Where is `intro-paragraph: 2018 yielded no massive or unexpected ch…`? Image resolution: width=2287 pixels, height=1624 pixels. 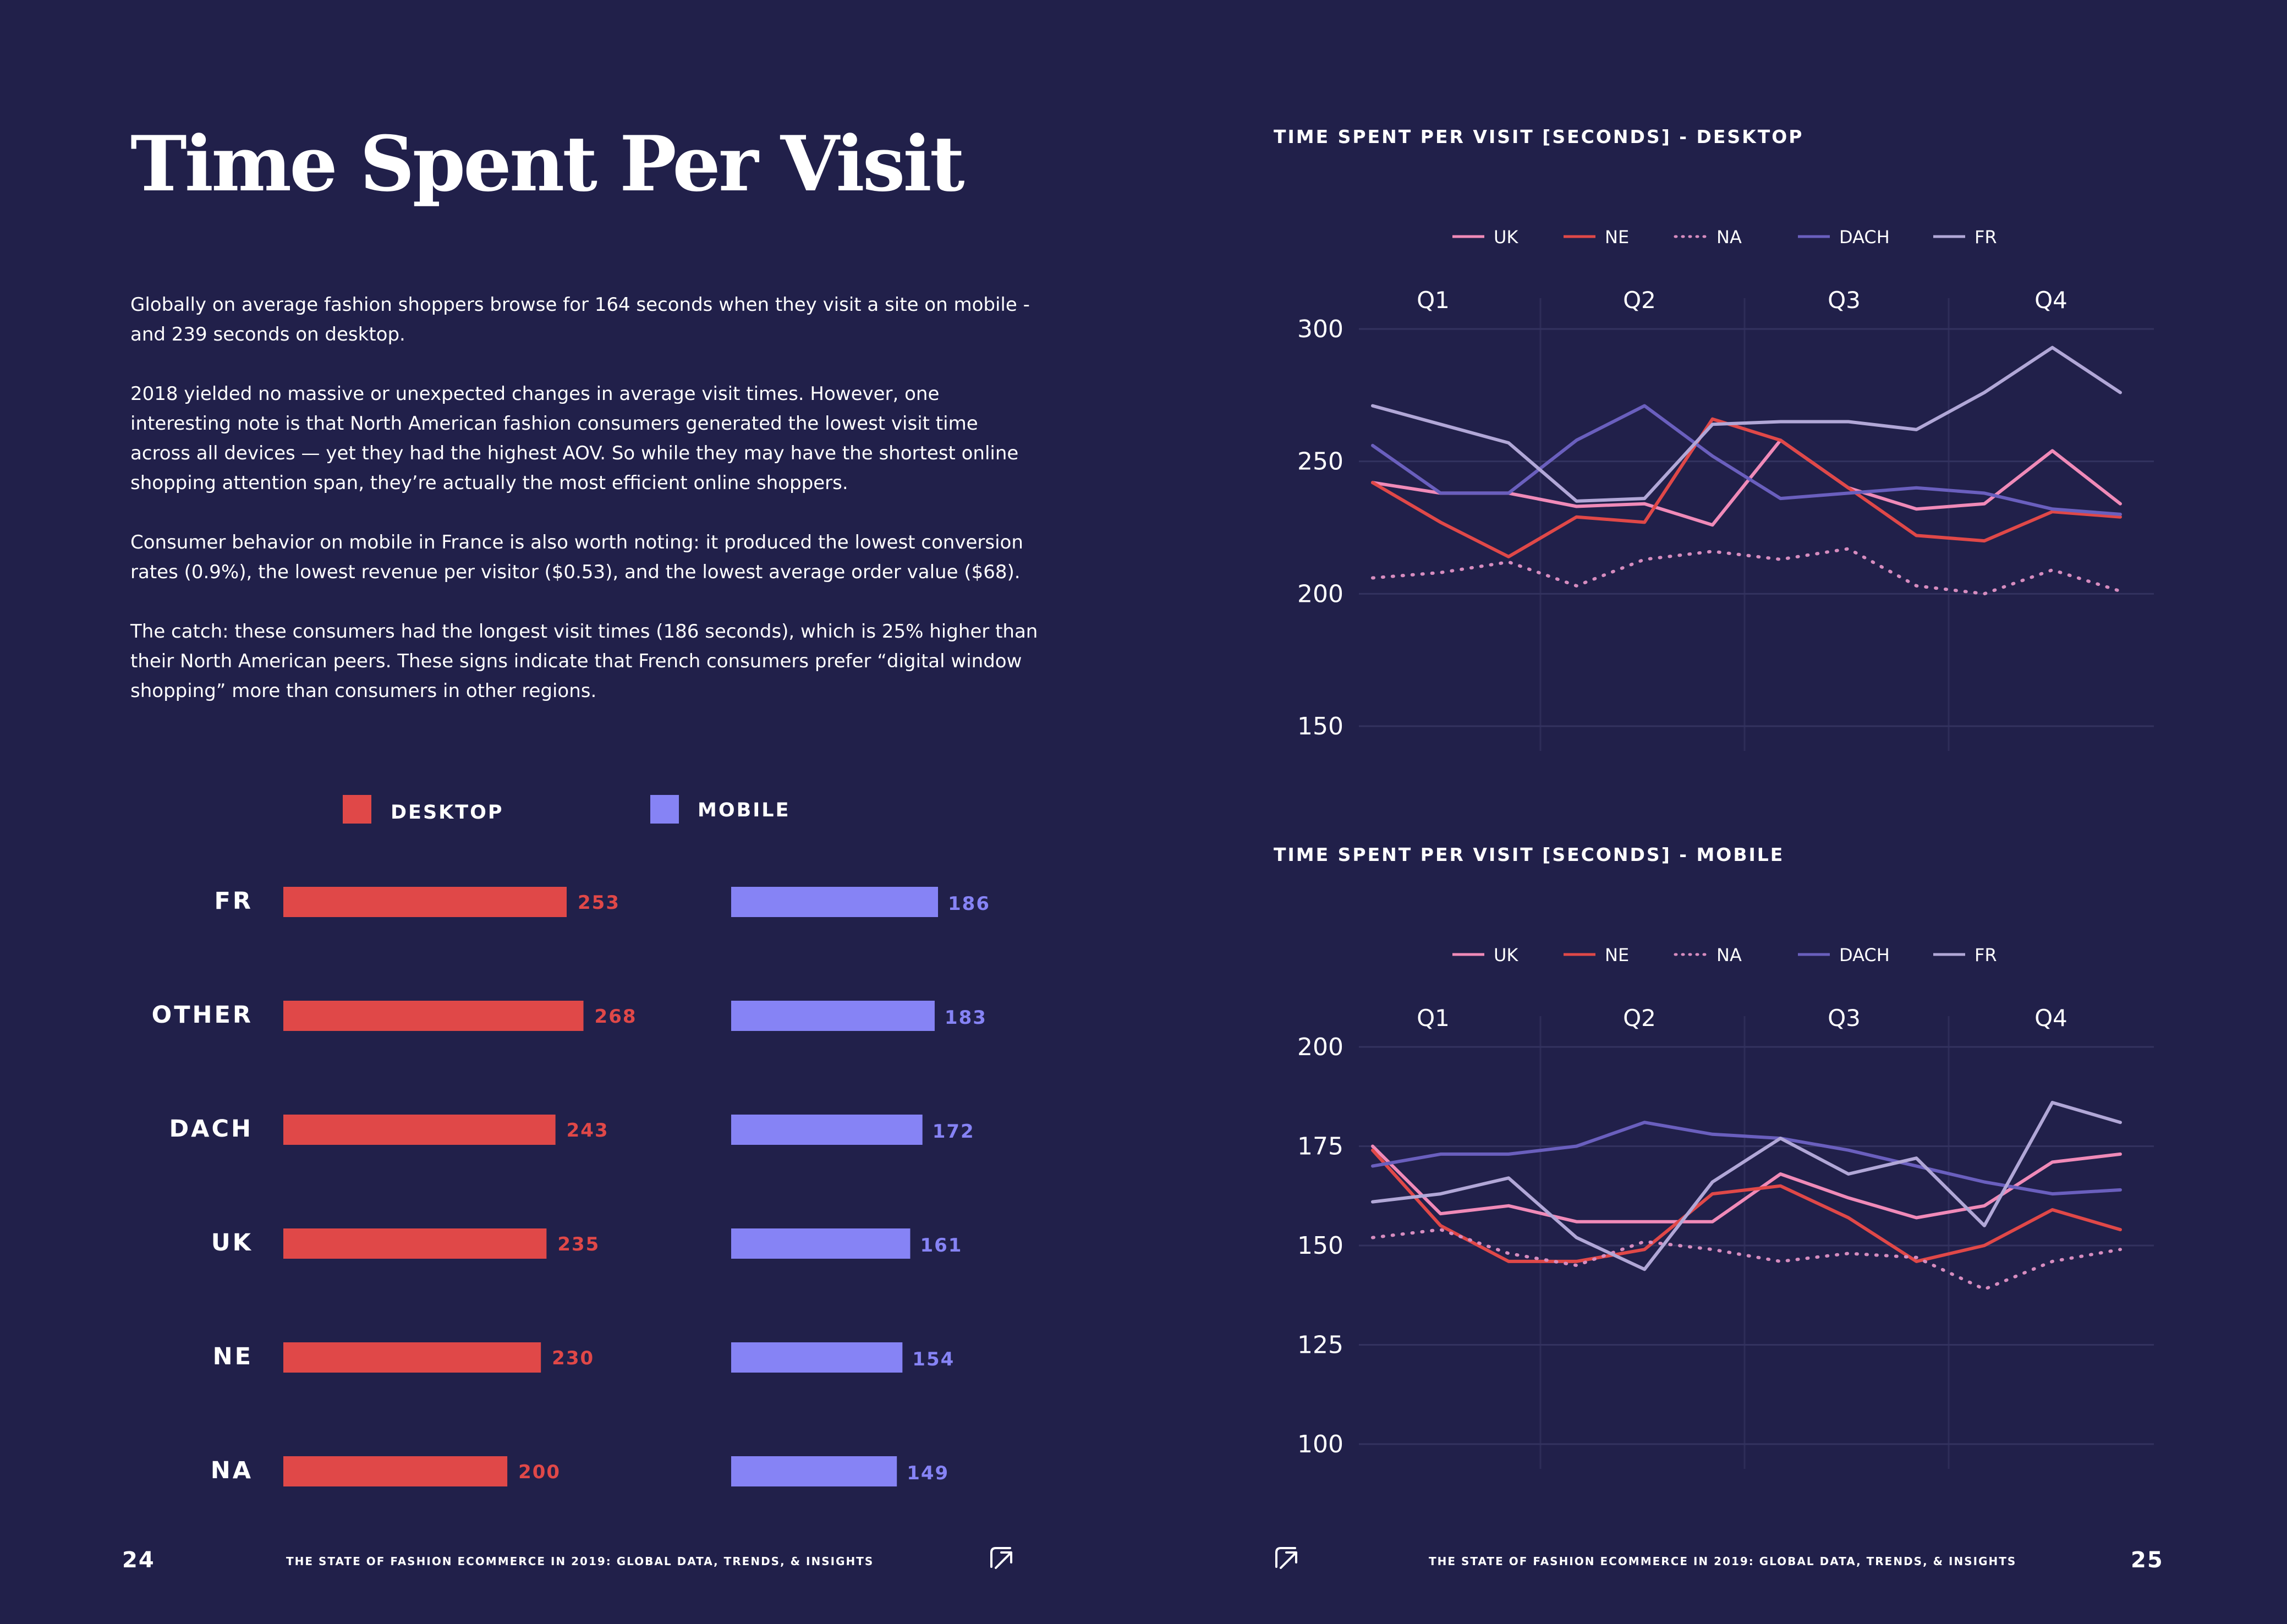
intro-paragraph: 2018 yielded no massive or unexpected ch… is located at coordinates (575, 438).